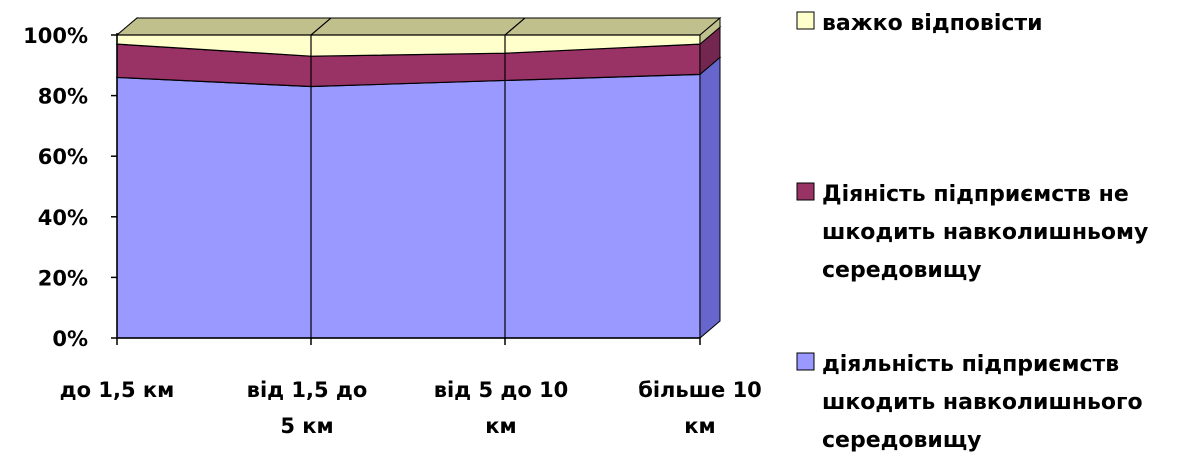 The height and width of the screenshot is (454, 1180). What do you see at coordinates (306, 426) in the screenshot?
I see `category-label: 5 км` at bounding box center [306, 426].